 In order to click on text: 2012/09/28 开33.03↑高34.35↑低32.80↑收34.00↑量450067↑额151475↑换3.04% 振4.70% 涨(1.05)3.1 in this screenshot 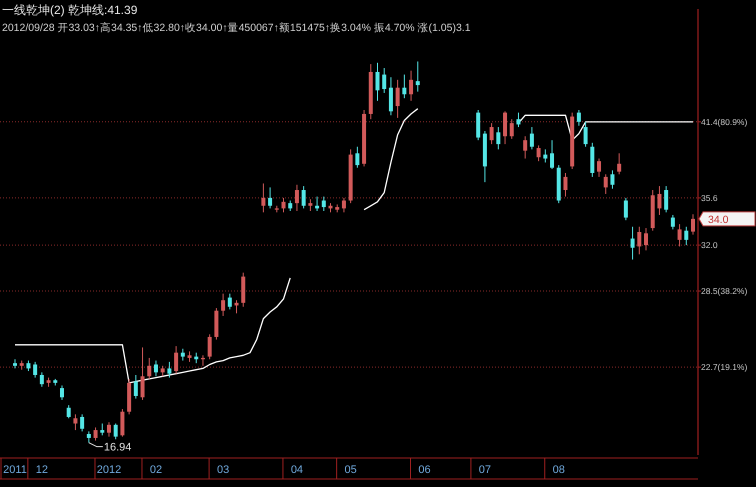, I will do `click(236, 27)`.